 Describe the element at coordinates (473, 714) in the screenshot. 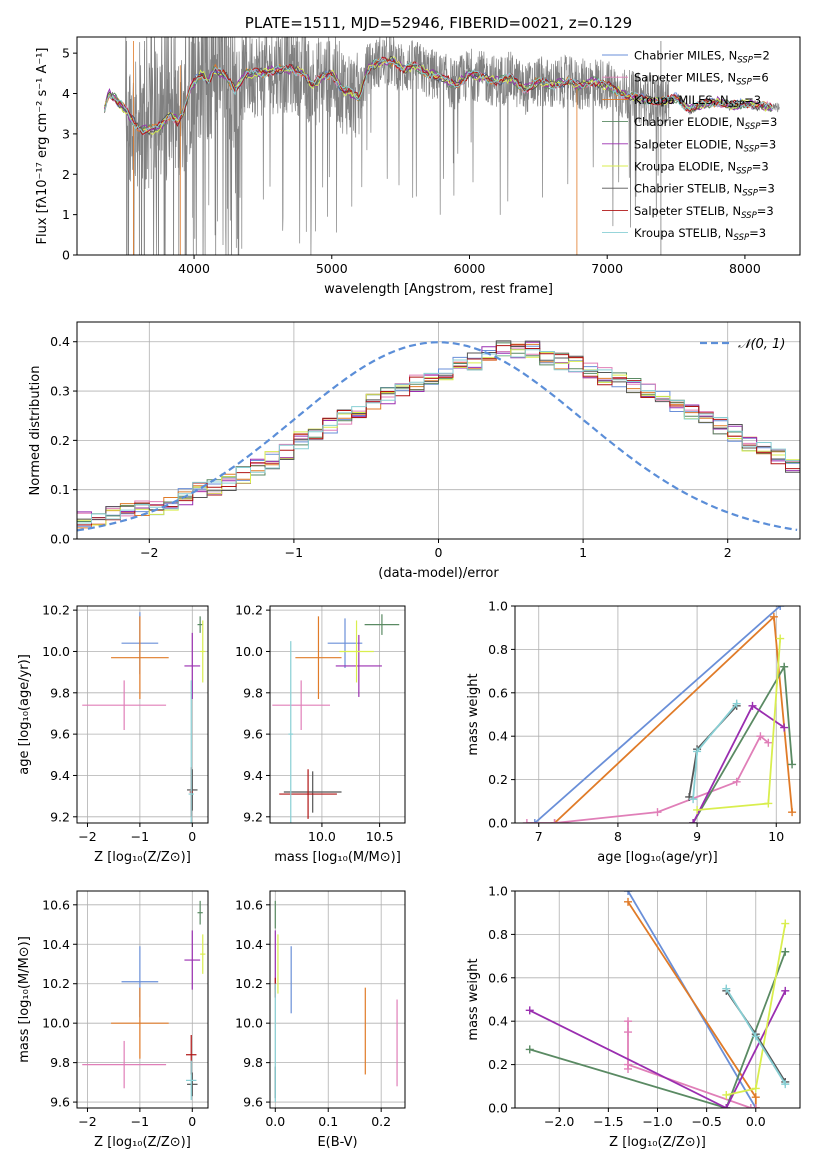

I see `y-axis-label: mass weight` at that location.